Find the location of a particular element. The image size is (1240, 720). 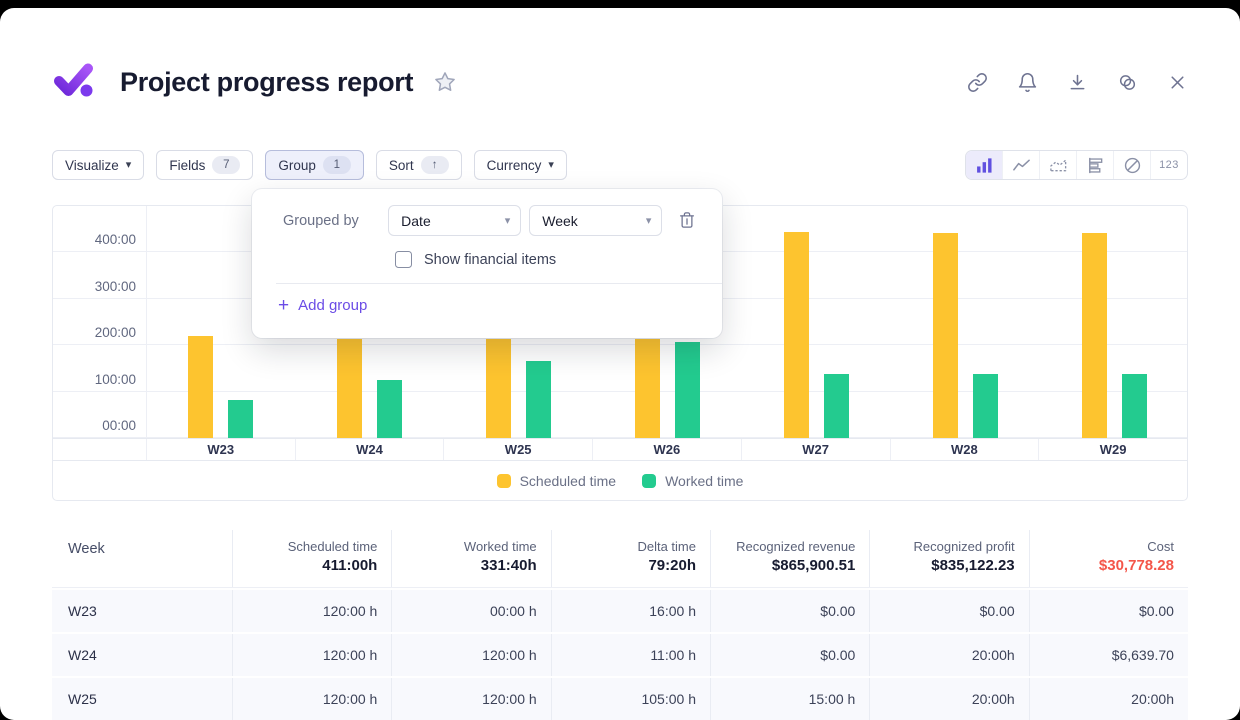

legend-item-scheduled-time: Scheduled time is located at coordinates (556, 481).